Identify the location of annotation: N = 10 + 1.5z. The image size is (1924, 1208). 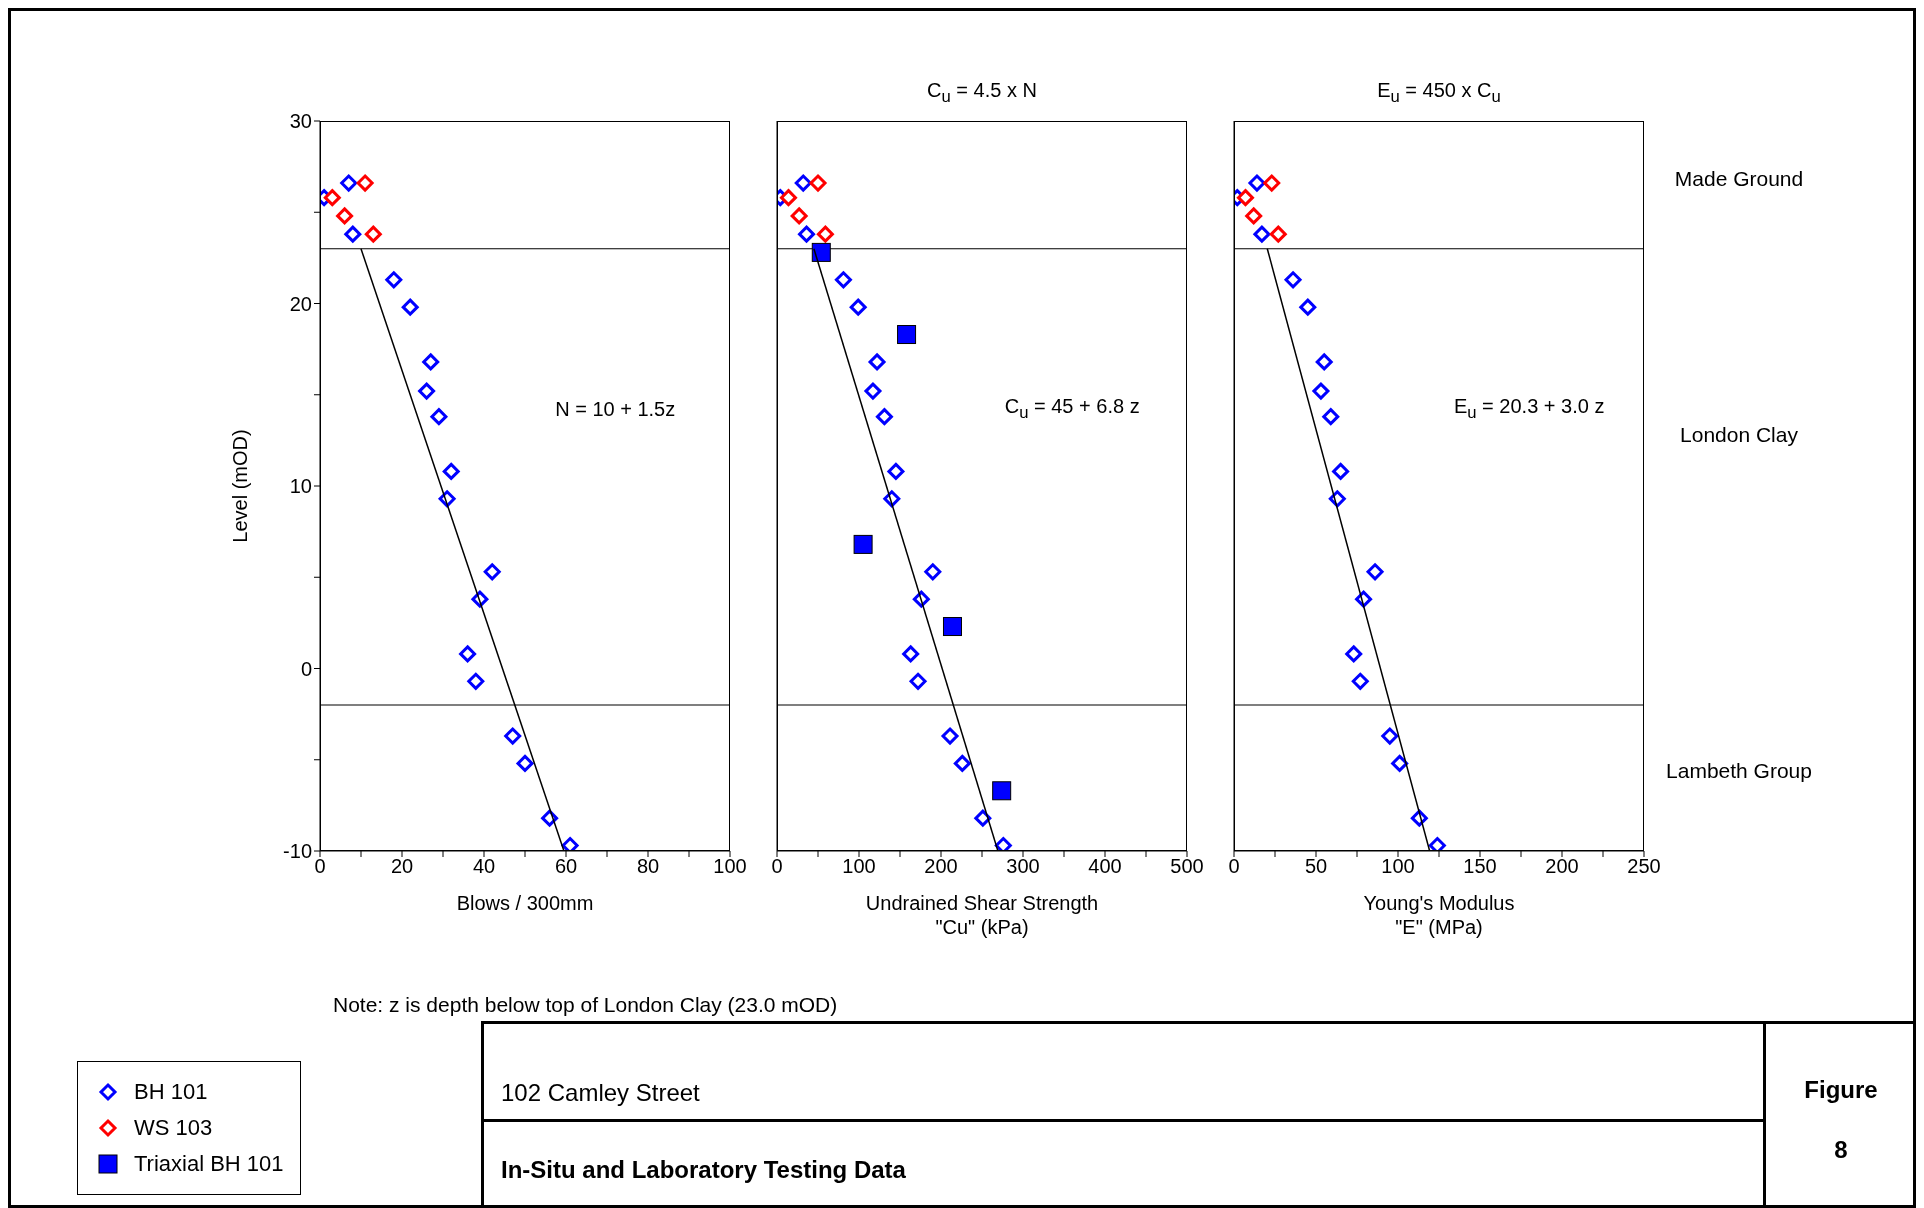
(615, 408).